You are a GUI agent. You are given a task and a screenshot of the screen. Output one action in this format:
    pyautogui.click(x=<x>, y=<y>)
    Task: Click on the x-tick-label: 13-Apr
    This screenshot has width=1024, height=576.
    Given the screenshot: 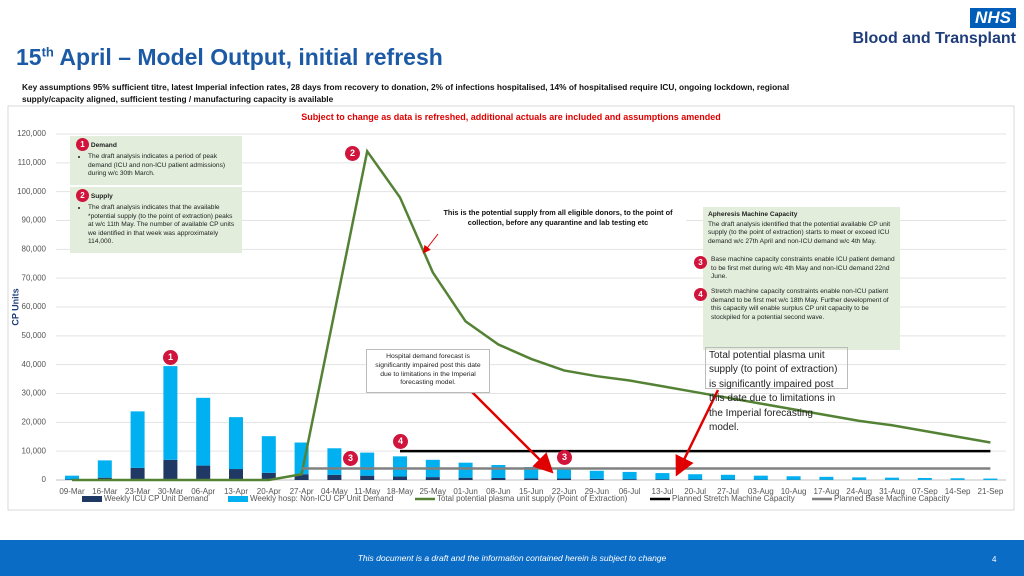 What is the action you would take?
    pyautogui.click(x=236, y=491)
    